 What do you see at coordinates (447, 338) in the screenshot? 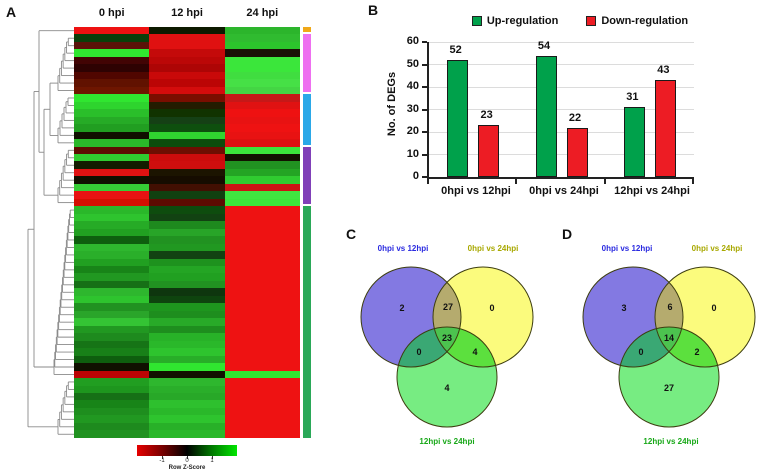
I see `venn-c-count-abc: 23` at bounding box center [447, 338].